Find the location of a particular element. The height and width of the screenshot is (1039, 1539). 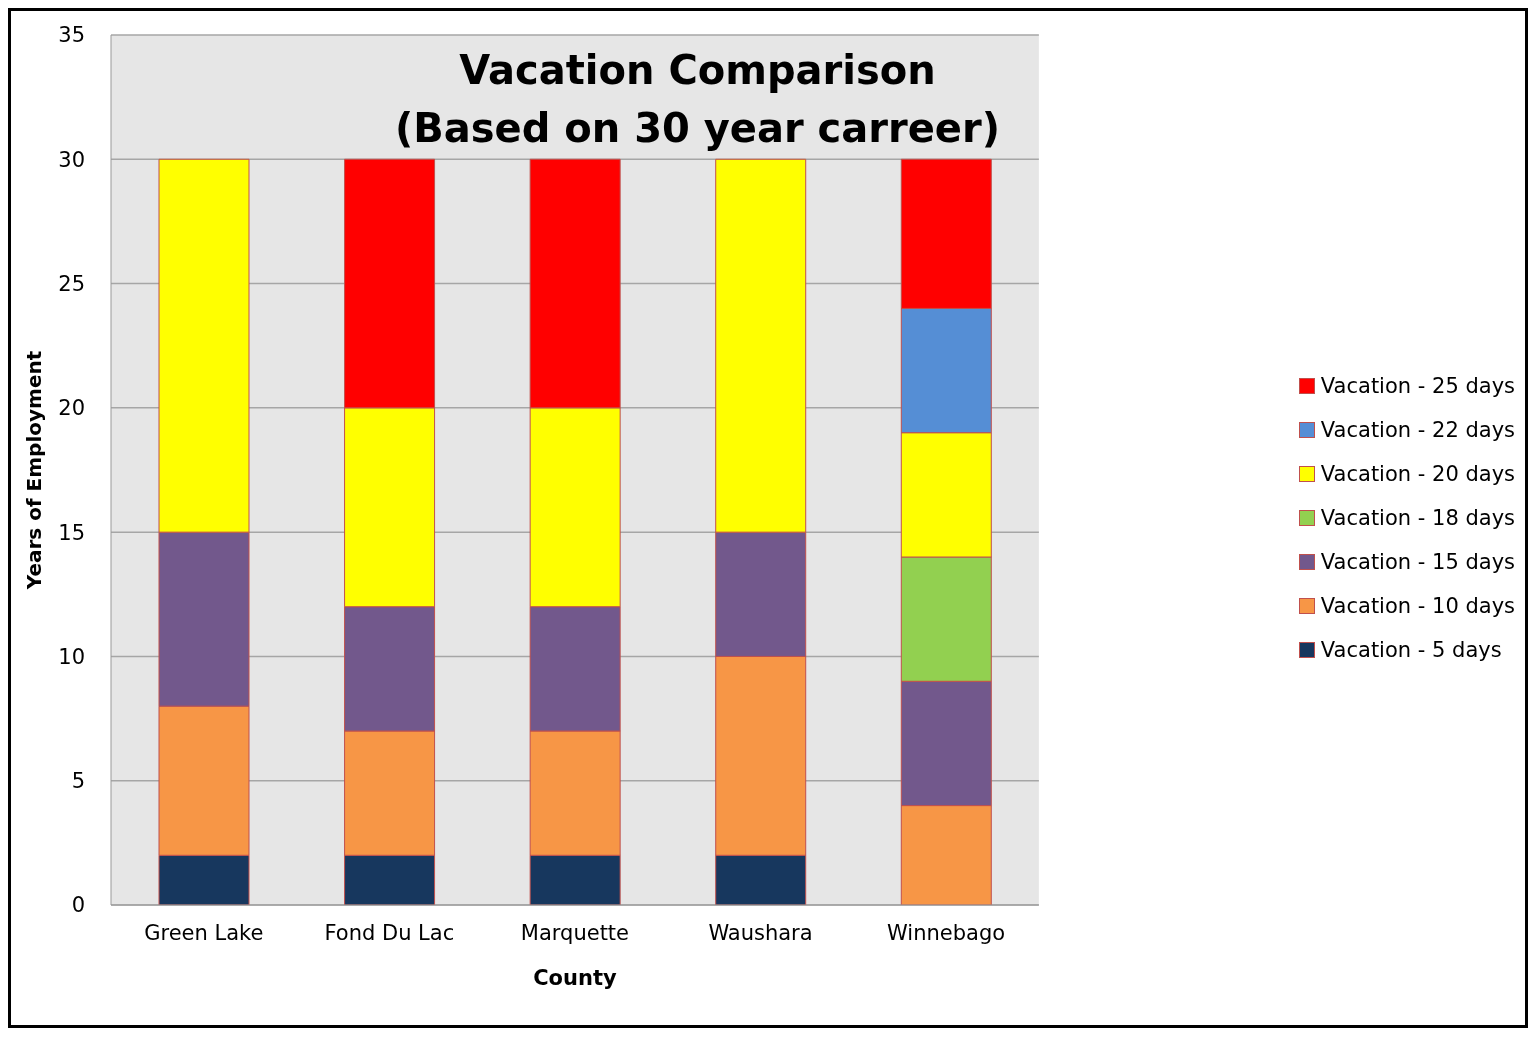

legend-label: Vacation - 18 days is located at coordinates (1417, 518).